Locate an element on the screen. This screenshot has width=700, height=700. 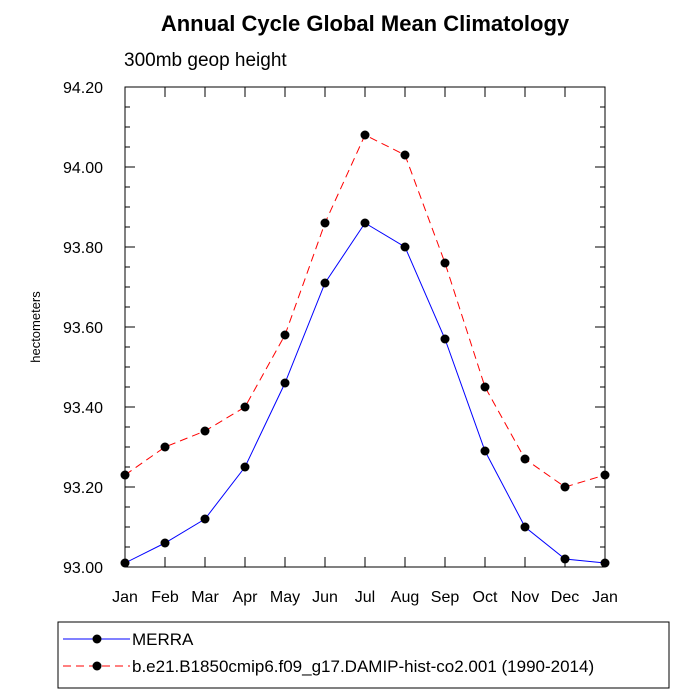
y-tick-label: 93.20 is located at coordinates (83, 488).